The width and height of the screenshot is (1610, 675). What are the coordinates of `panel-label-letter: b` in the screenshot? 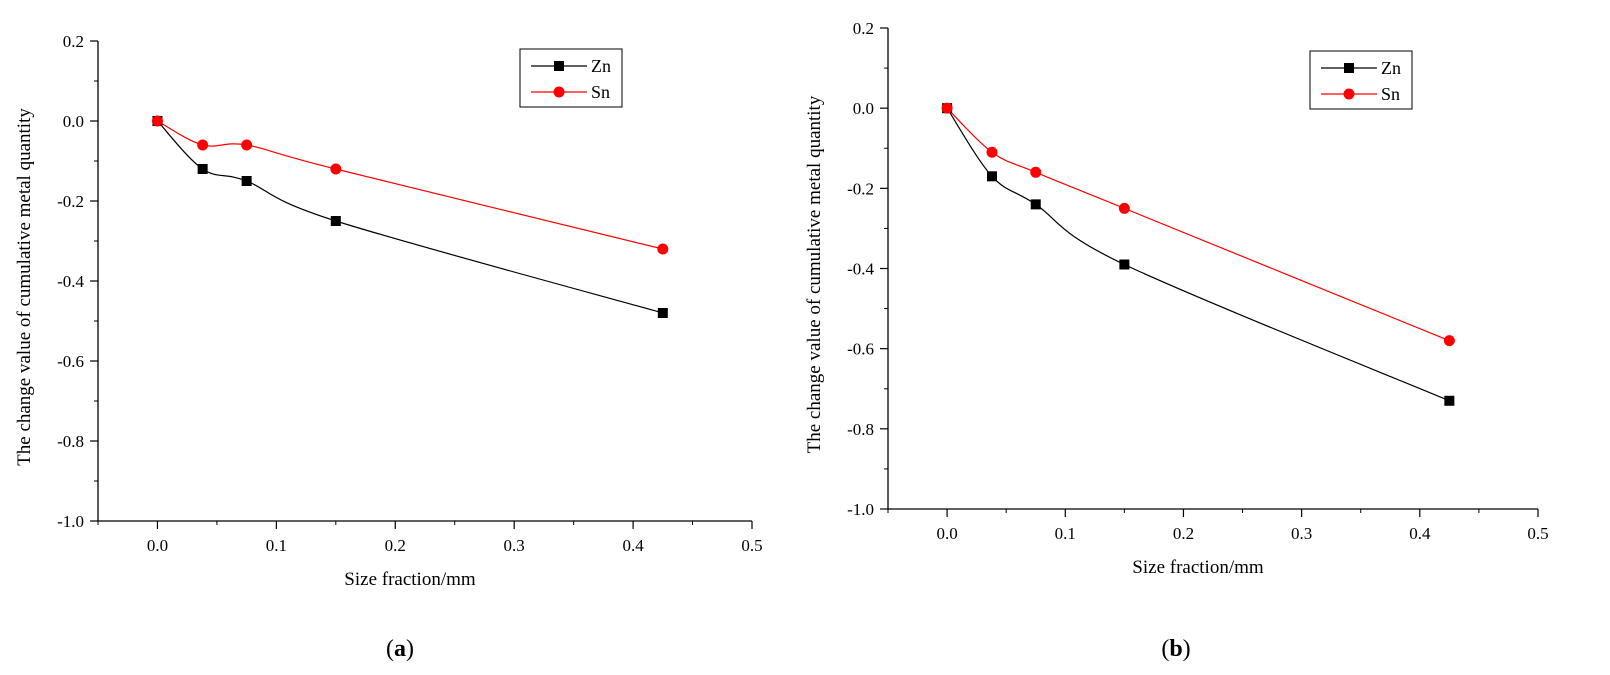 It's located at (1175, 649).